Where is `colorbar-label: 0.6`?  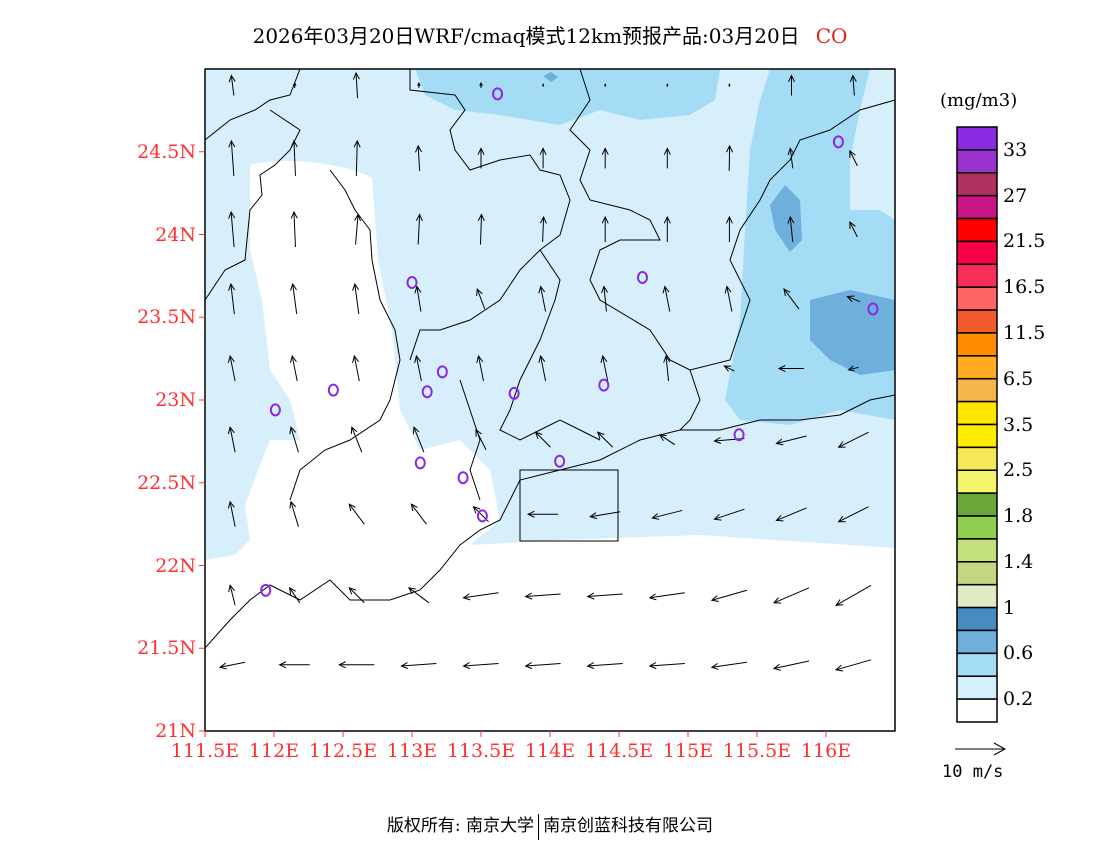
colorbar-label: 0.6 is located at coordinates (1018, 653).